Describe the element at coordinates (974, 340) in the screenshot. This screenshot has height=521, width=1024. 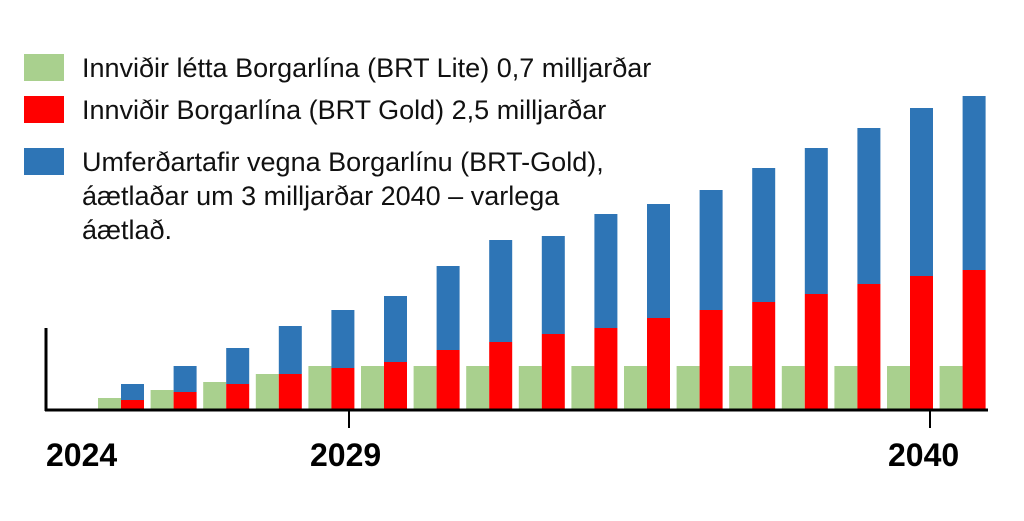
I see `bar-gold-2040` at that location.